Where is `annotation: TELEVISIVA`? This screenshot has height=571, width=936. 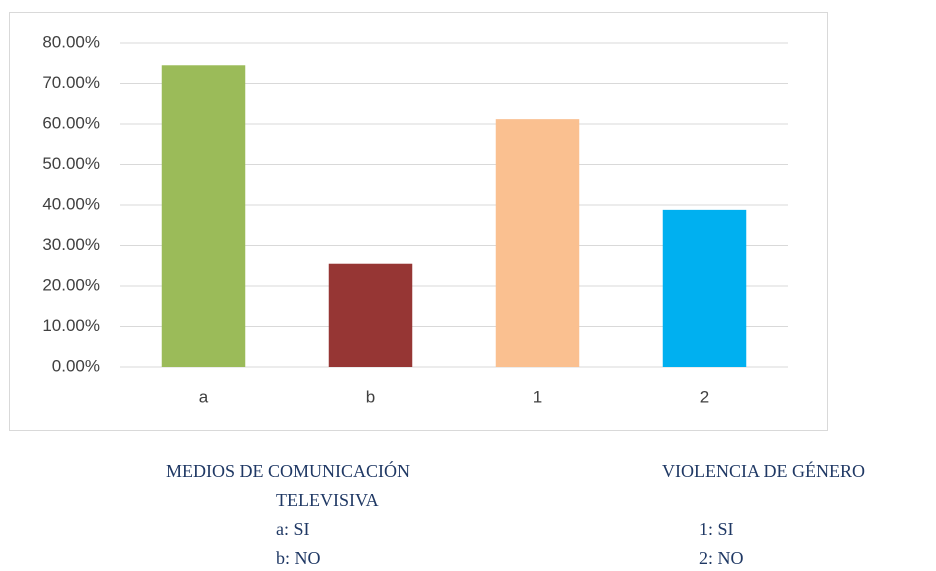
annotation: TELEVISIVA is located at coordinates (327, 500).